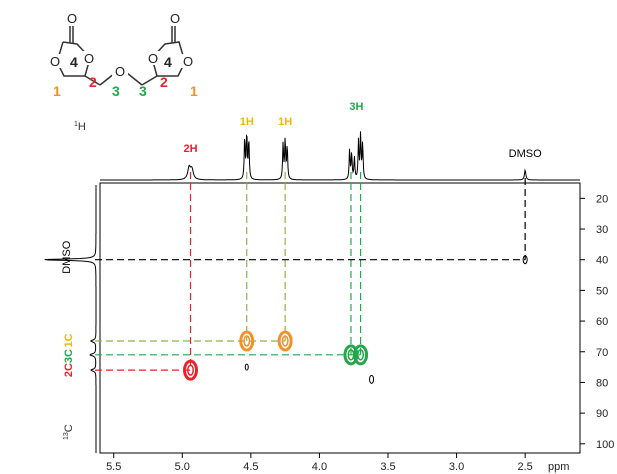  I want to click on y-tick-label: 20, so click(602, 199).